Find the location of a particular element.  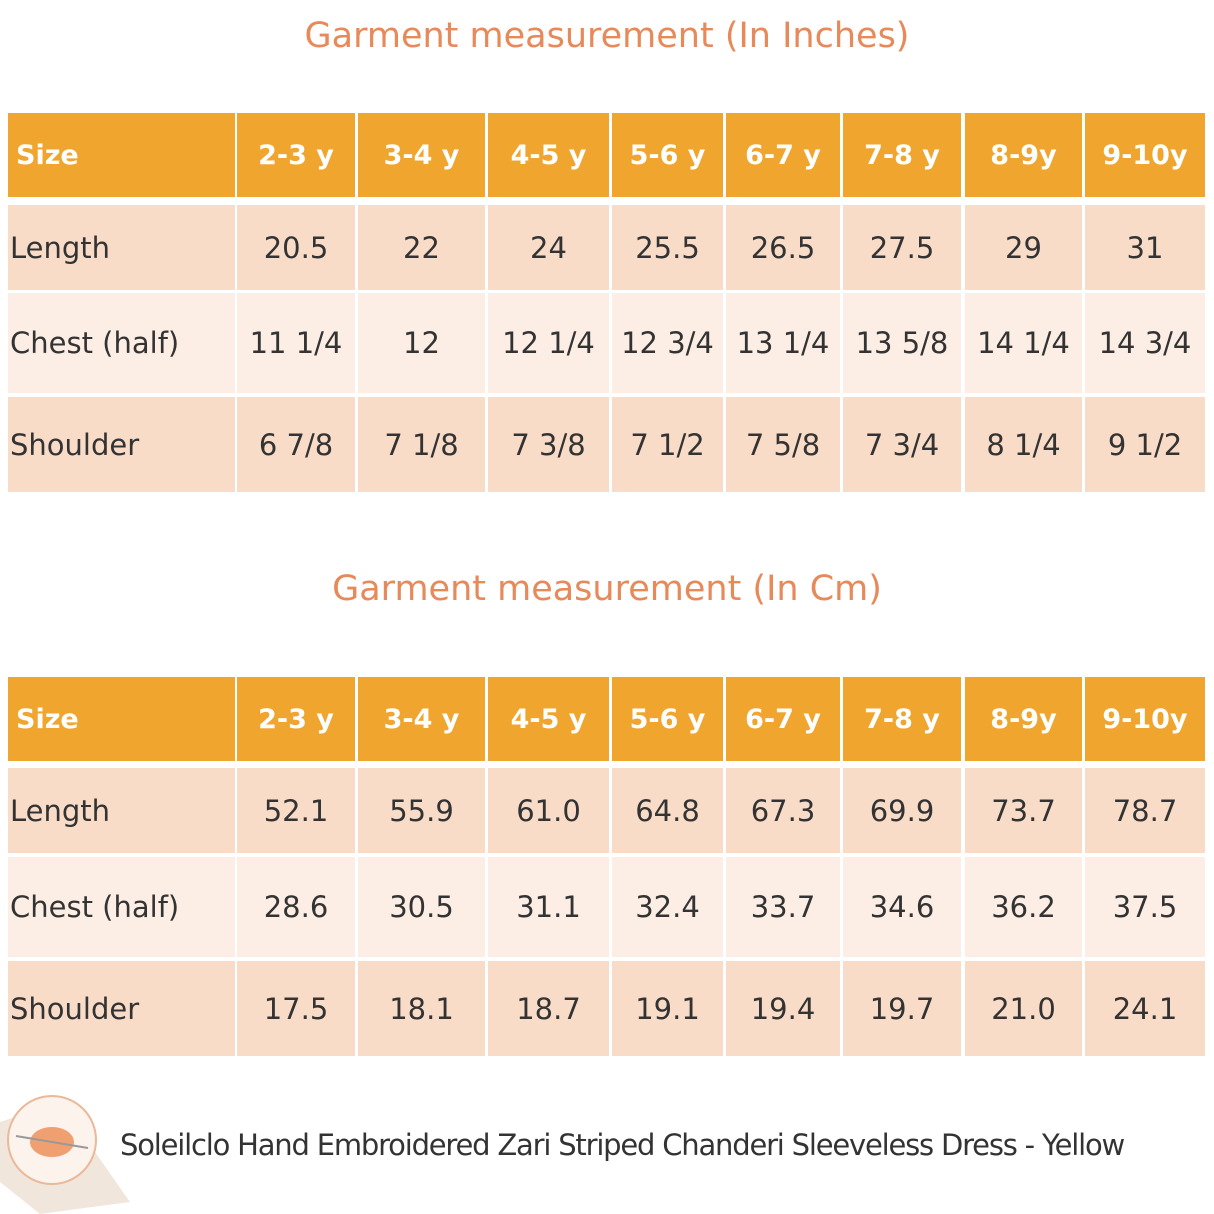

table-cell: 33.7 is located at coordinates (783, 907).